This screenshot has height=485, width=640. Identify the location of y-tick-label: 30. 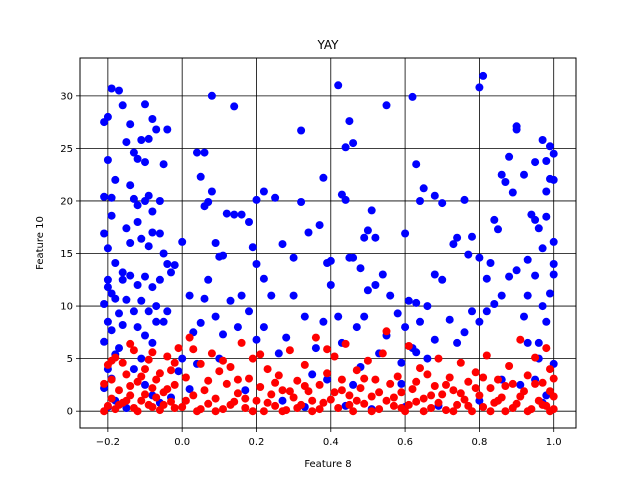
(66, 96).